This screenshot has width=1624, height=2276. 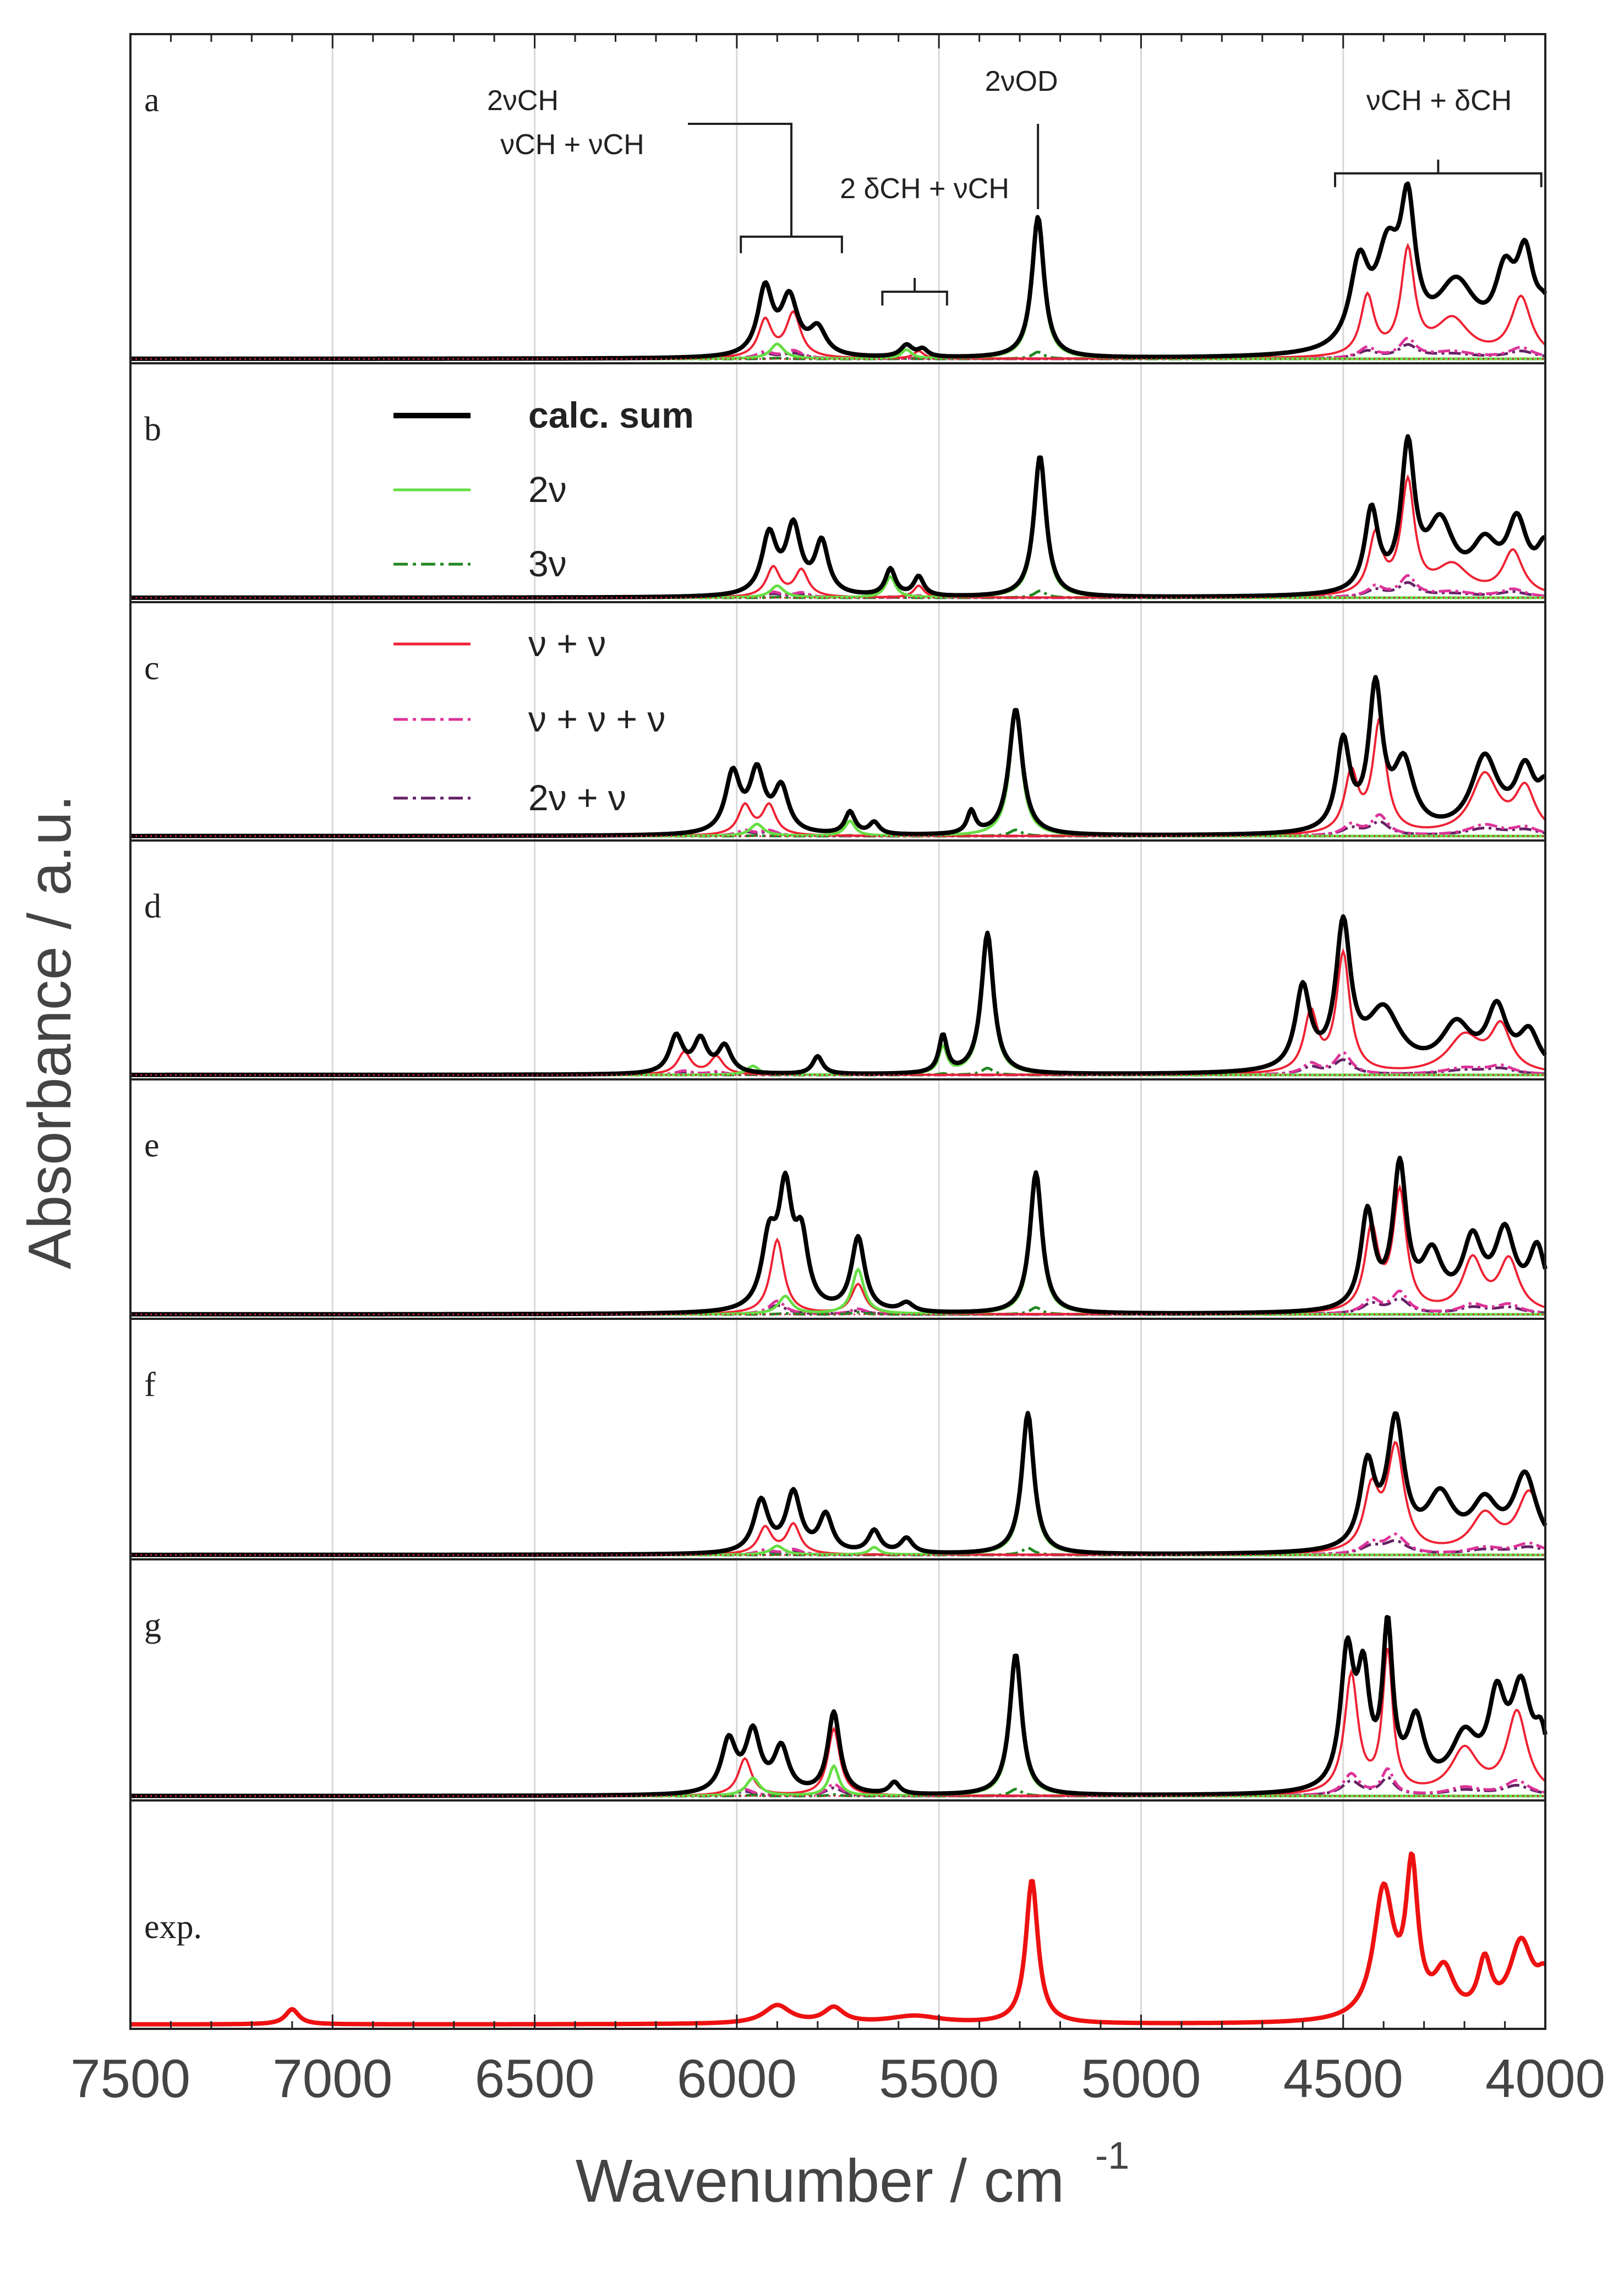 What do you see at coordinates (924, 239) in the screenshot?
I see `annotation-2deltaCH: 2 δCH + νCH` at bounding box center [924, 239].